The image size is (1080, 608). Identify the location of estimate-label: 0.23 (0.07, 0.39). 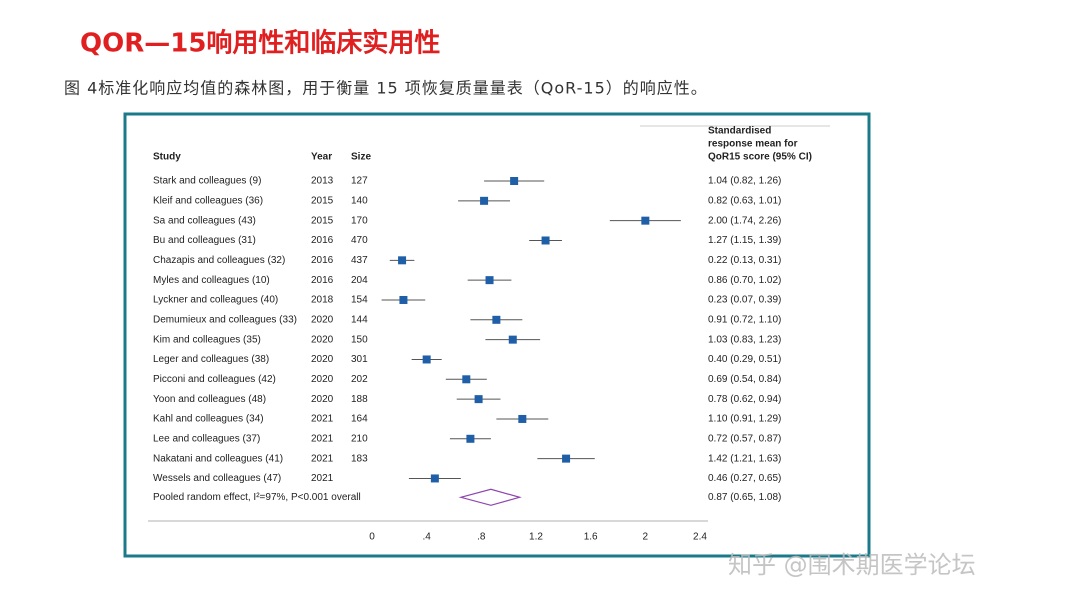
(744, 300).